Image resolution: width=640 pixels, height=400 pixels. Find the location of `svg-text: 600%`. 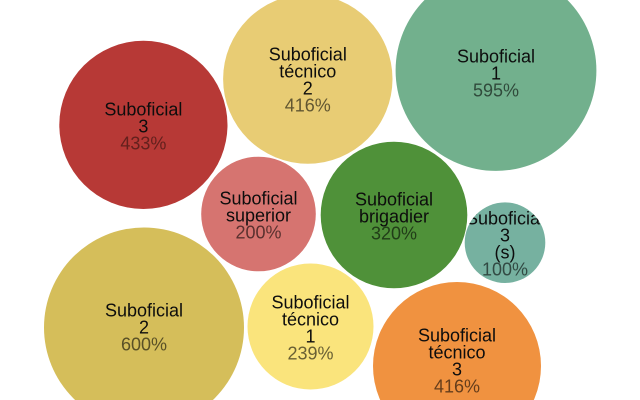

svg-text: 600% is located at coordinates (144, 345).